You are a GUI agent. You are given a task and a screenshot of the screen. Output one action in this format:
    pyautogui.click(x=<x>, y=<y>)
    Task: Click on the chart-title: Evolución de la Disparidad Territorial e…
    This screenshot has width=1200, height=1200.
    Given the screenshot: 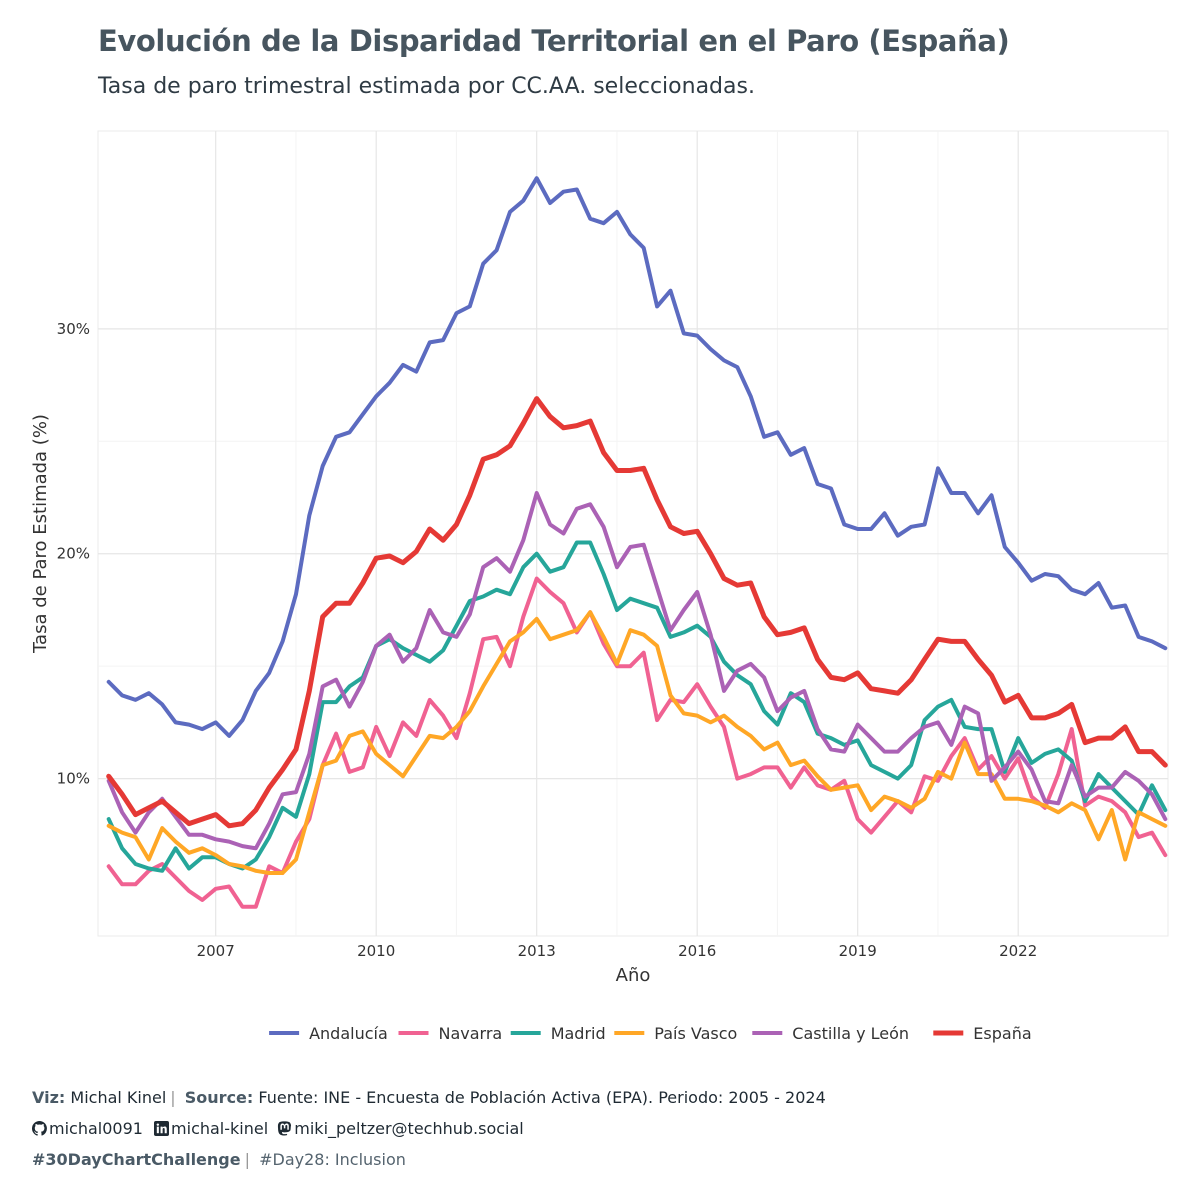 What is the action you would take?
    pyautogui.click(x=554, y=41)
    